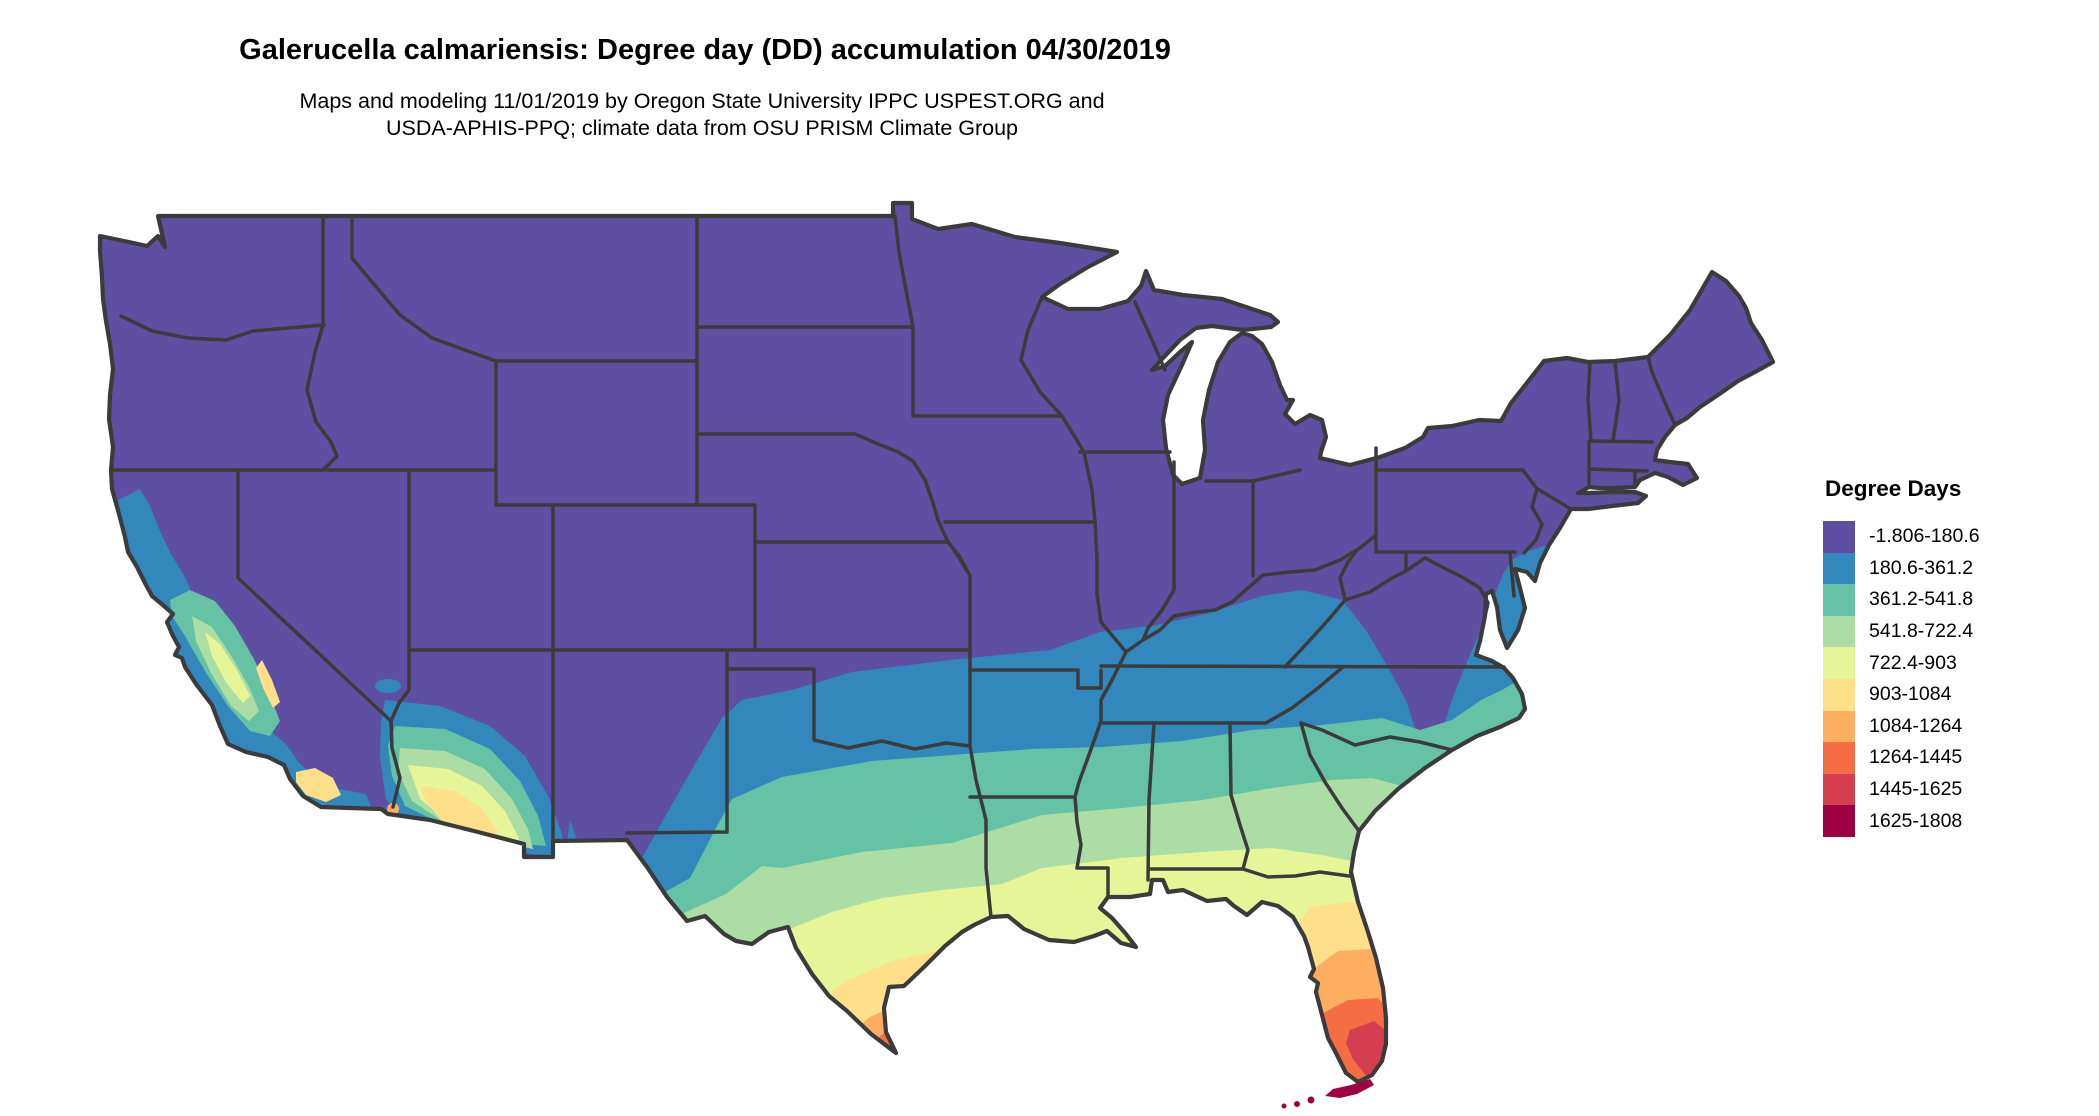 This screenshot has height=1116, width=2099. Describe the element at coordinates (227, 667) in the screenshot. I see `central-valley-floor` at that location.